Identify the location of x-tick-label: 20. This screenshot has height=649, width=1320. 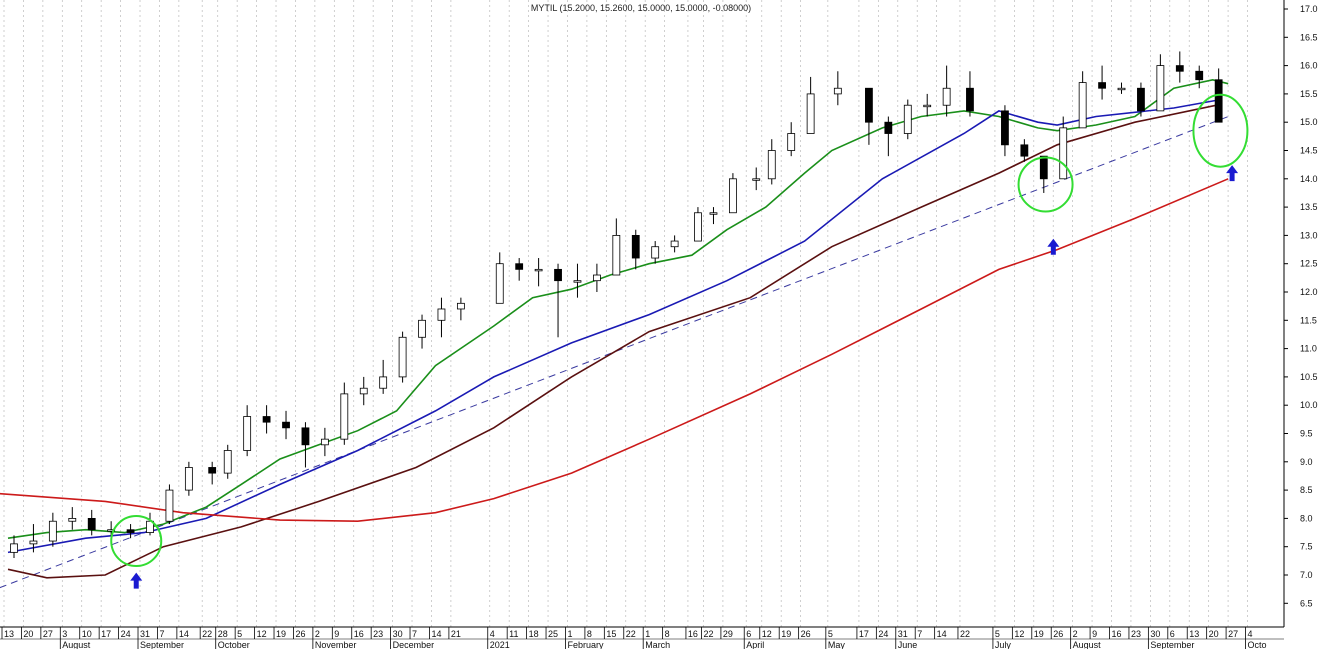
(28, 634).